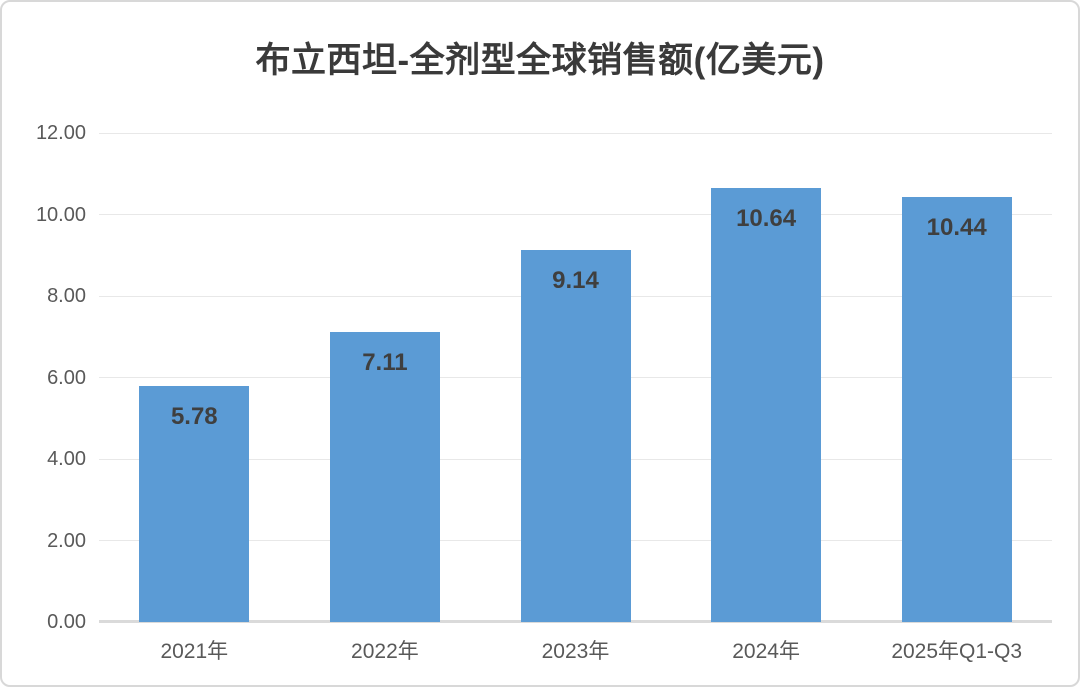 This screenshot has width=1080, height=687. Describe the element at coordinates (957, 651) in the screenshot. I see `x-axis-category-label: 2025年Q1-Q3` at that location.